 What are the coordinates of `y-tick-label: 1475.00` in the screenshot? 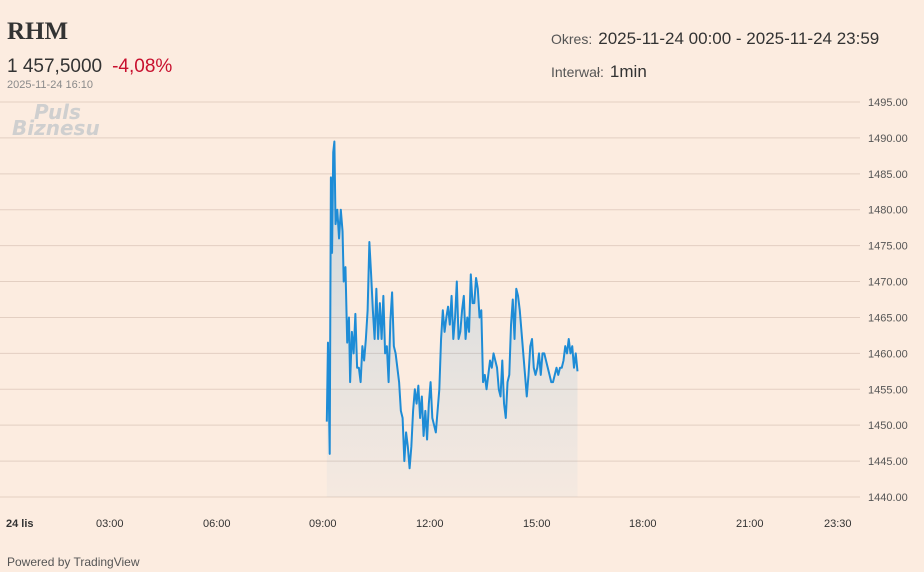 It's located at (888, 247).